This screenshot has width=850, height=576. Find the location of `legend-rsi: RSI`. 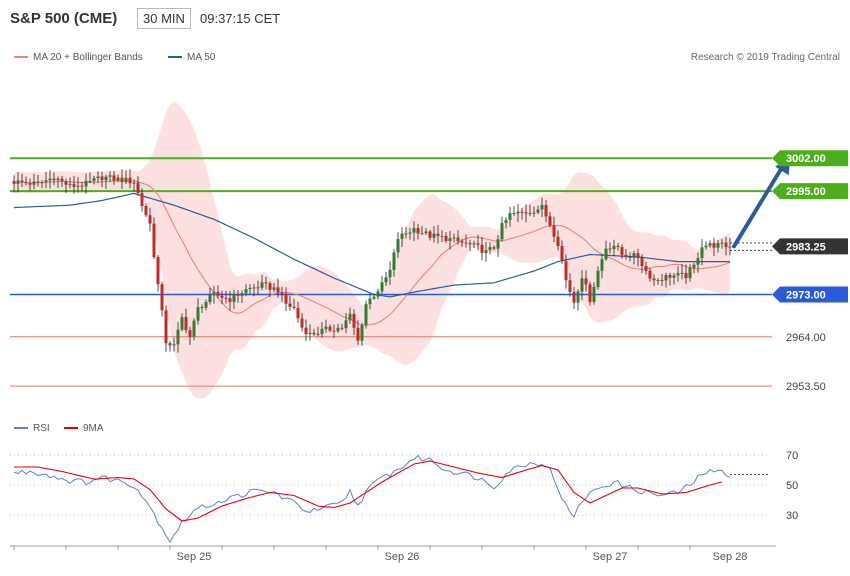

legend-rsi: RSI is located at coordinates (32, 428).